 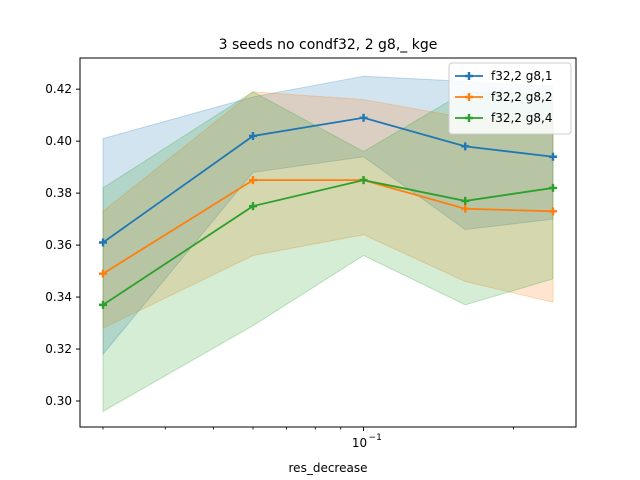 I want to click on chart-title: 3 seeds no condf32, 2 g8,_ kge, so click(x=328, y=45).